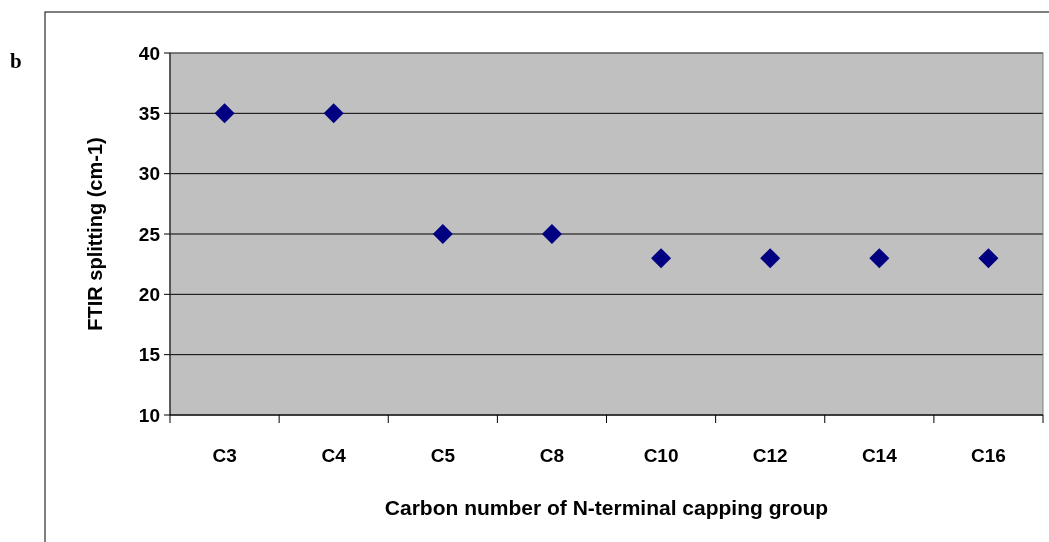  What do you see at coordinates (149, 294) in the screenshot?
I see `y-tick-label: 20` at bounding box center [149, 294].